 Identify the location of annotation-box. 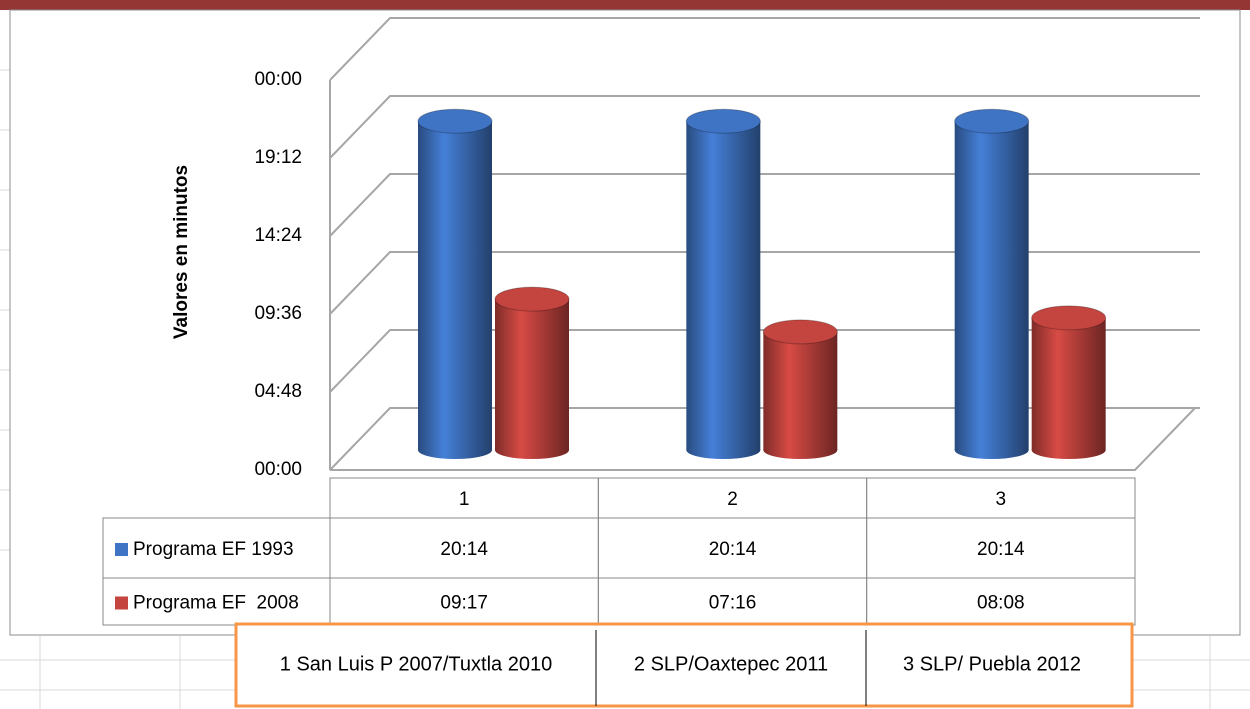
(684, 665).